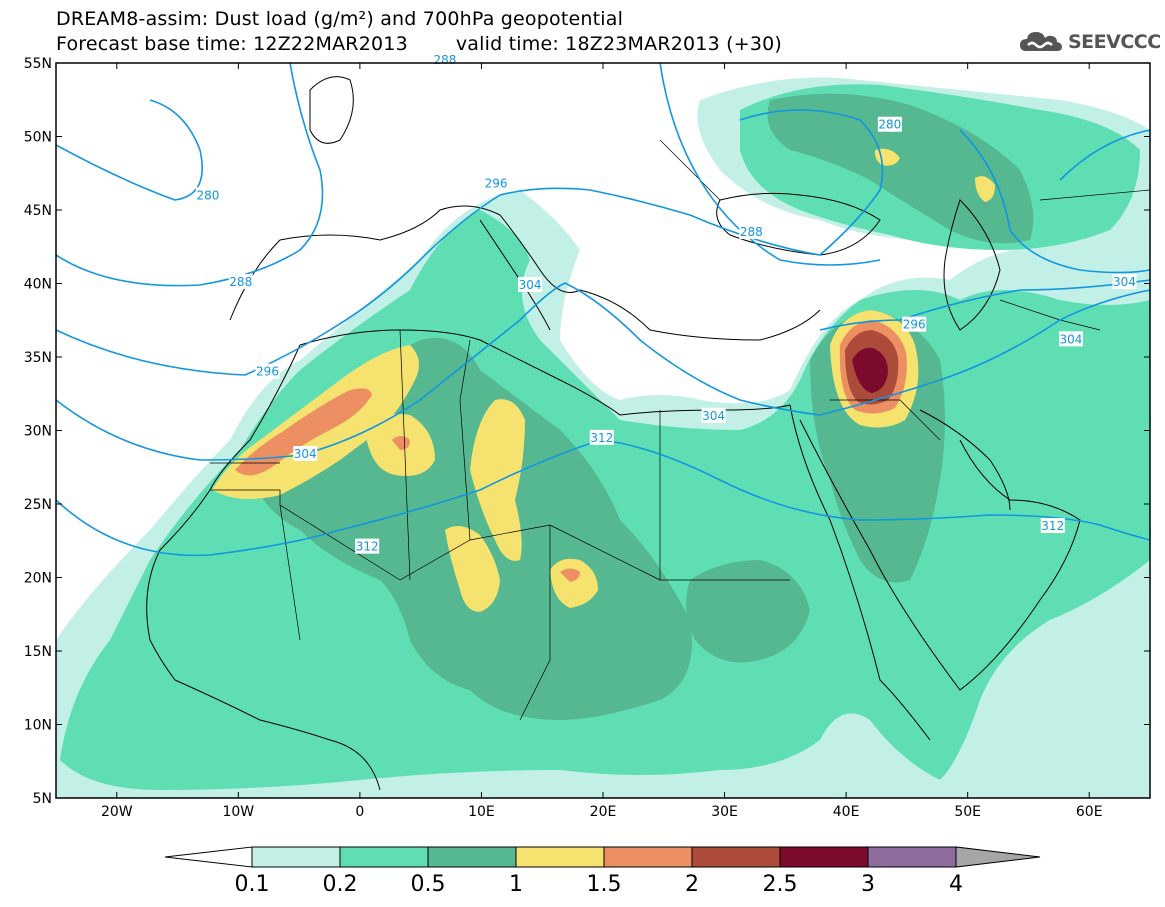  Describe the element at coordinates (38, 726) in the screenshot. I see `lat-tick-label: 10N` at that location.